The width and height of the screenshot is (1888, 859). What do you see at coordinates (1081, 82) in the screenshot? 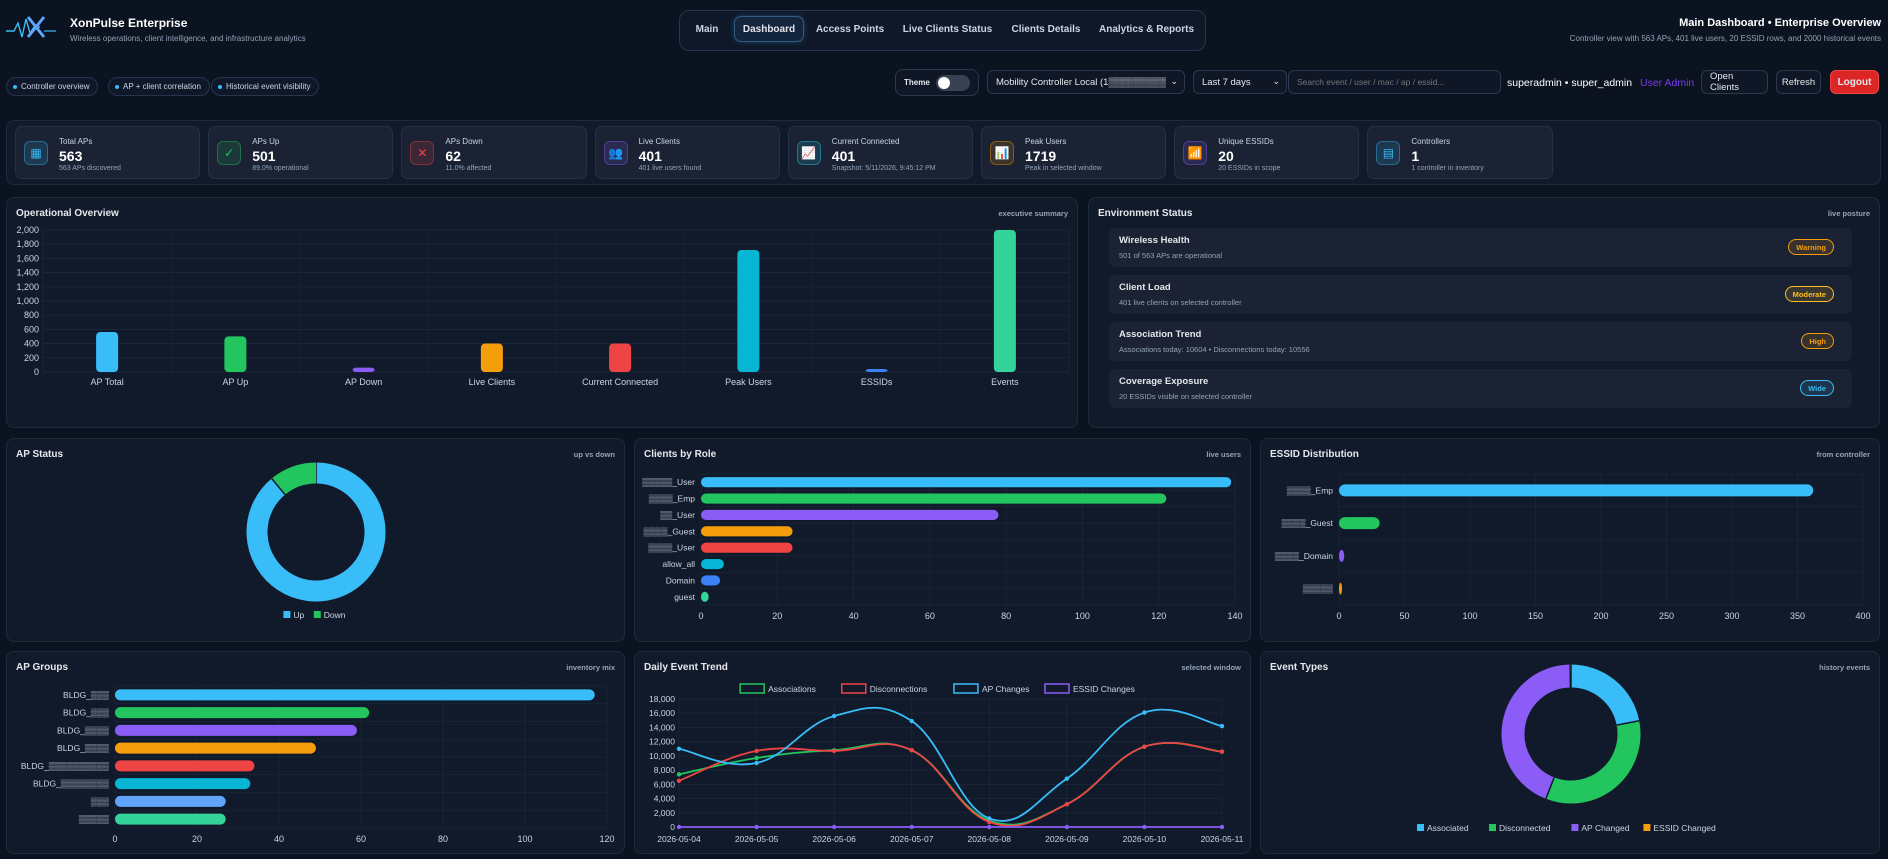
I see `controller-select-value: Mobility Controller Local (1▒▒▒▒▒▒▒▒▒)` at bounding box center [1081, 82].